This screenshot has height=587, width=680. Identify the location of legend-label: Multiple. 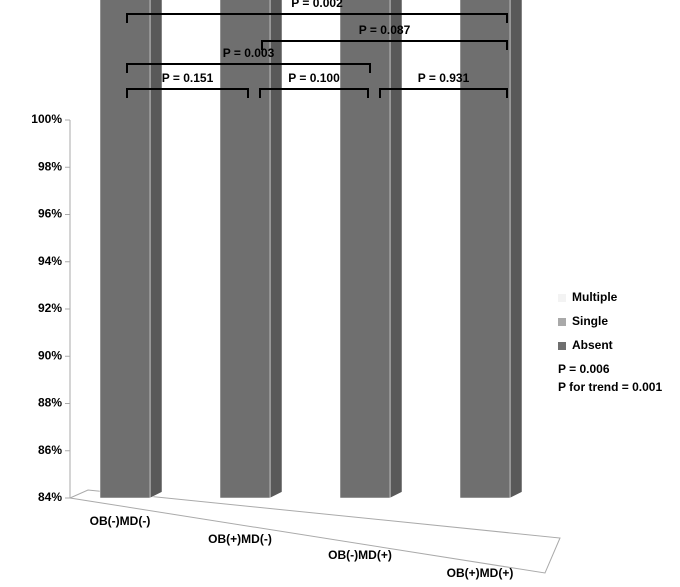
(595, 297).